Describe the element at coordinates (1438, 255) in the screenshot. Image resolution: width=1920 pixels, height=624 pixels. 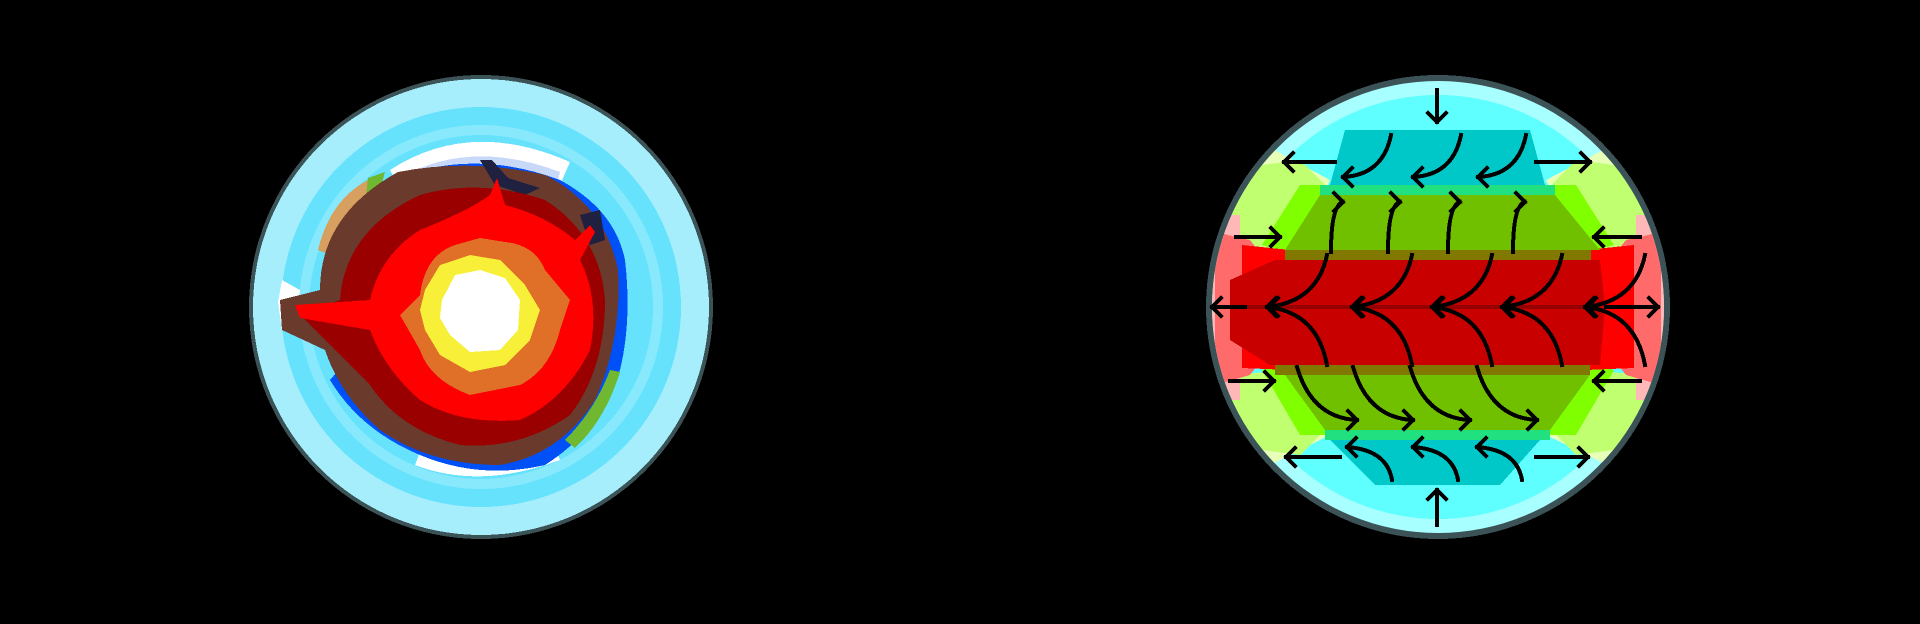
I see `north-boundary` at that location.